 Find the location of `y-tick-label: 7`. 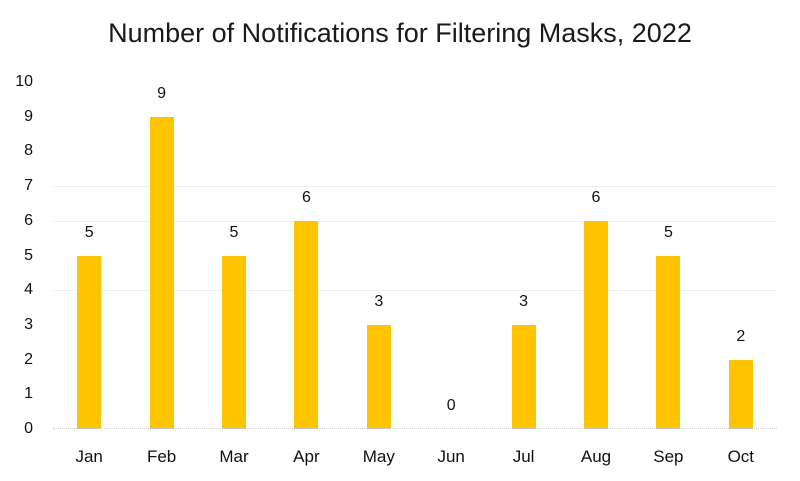

y-tick-label: 7 is located at coordinates (28, 186).